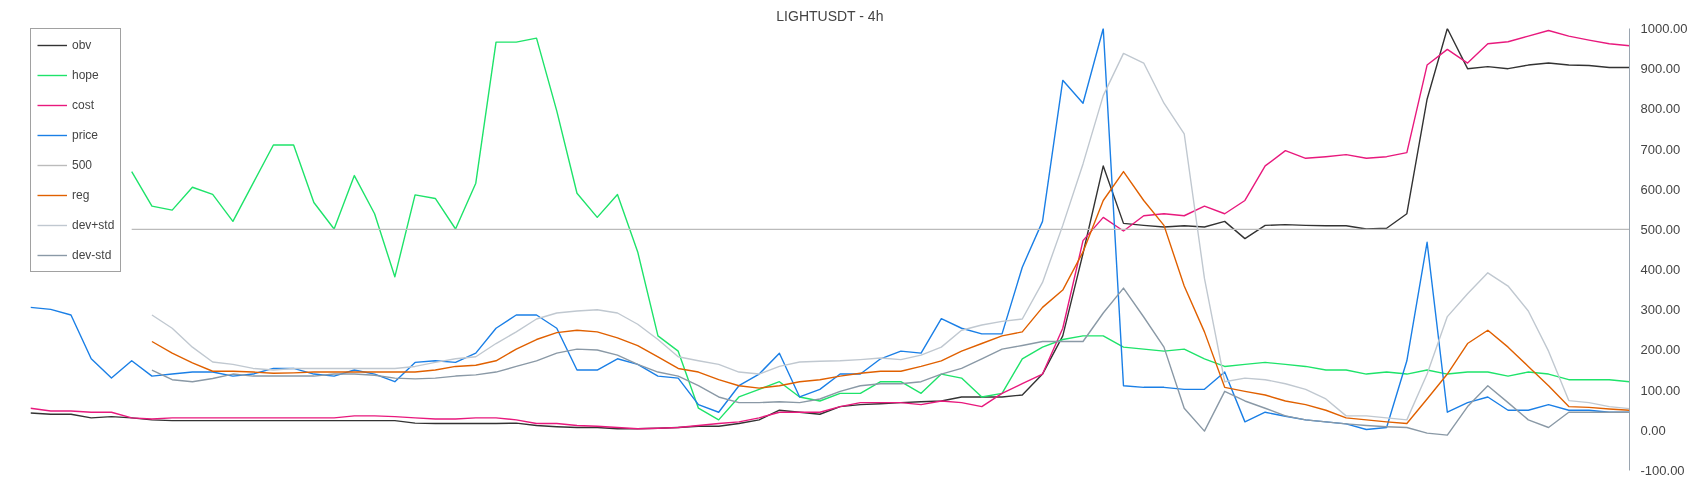 Image resolution: width=1700 pixels, height=500 pixels. What do you see at coordinates (93, 225) in the screenshot?
I see `legend-label: dev+std` at bounding box center [93, 225].